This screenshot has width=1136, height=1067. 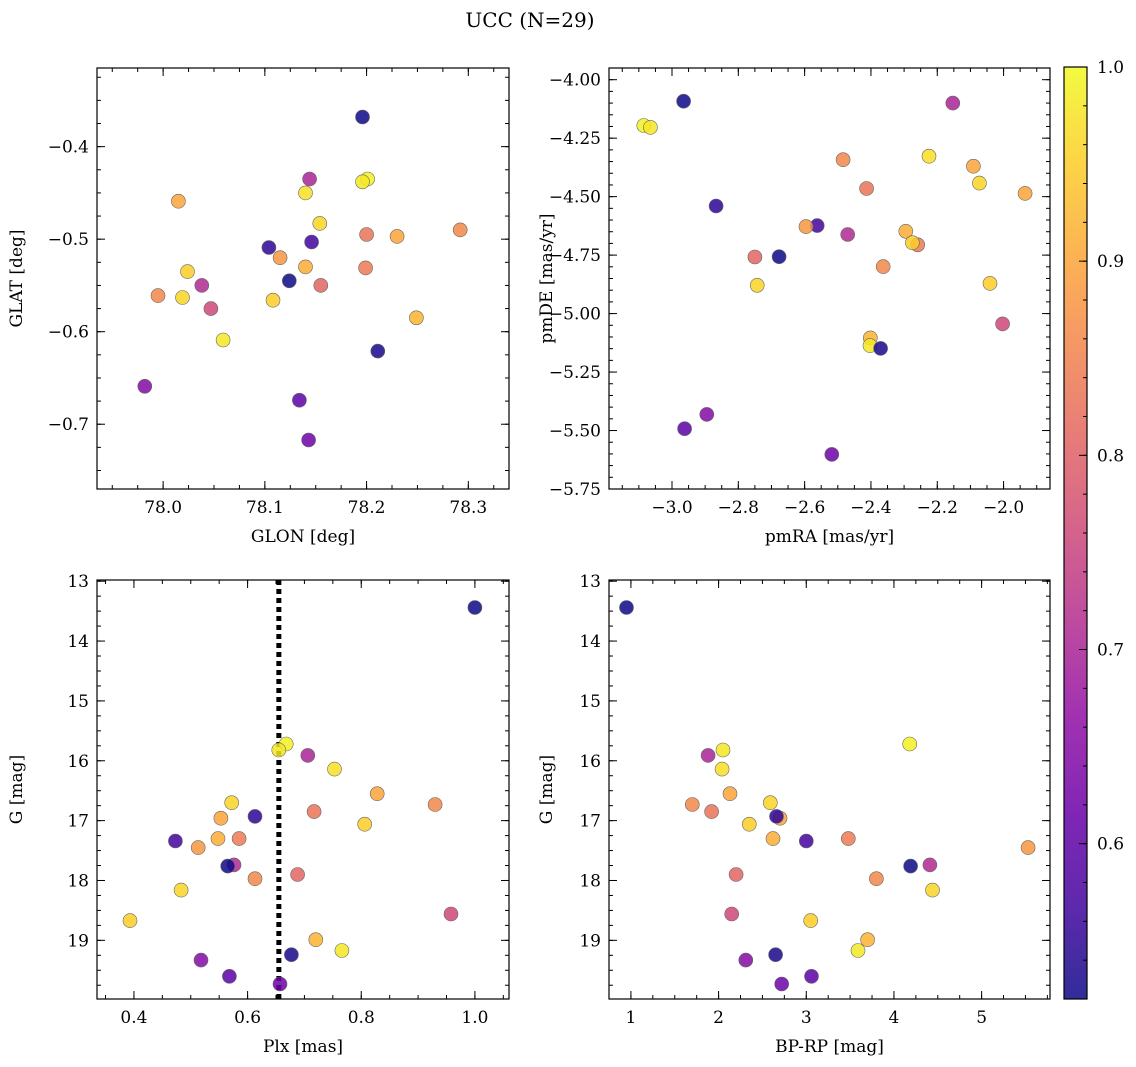 I want to click on x-axis-label: GLON [deg], so click(x=303, y=537).